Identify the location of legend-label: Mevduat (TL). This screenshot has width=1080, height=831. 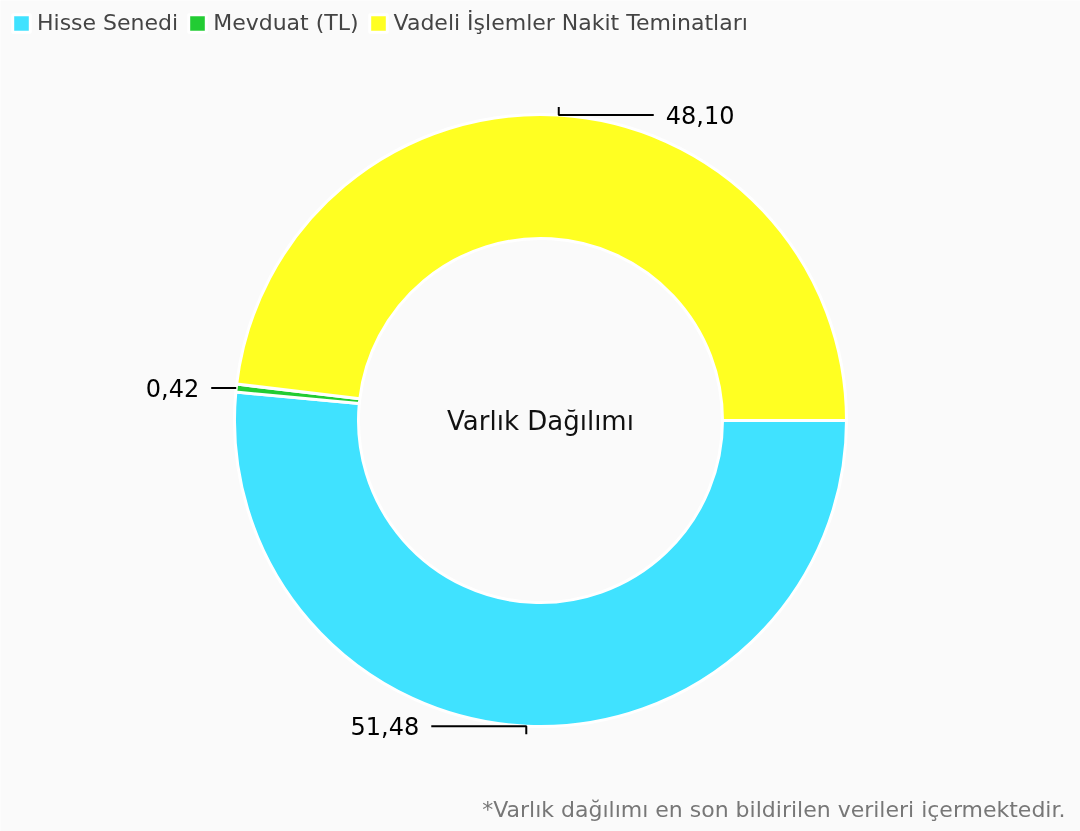
(286, 22).